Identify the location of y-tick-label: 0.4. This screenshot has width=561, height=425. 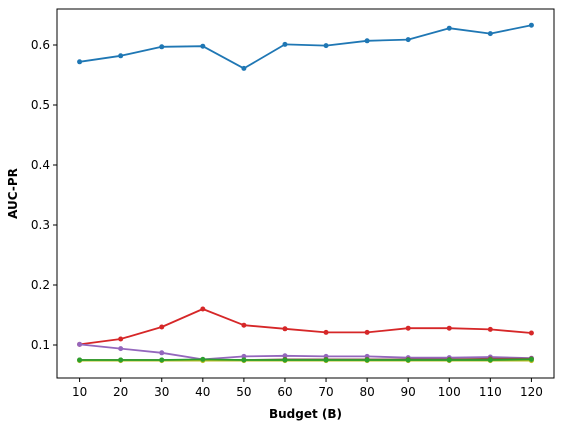
(40, 165).